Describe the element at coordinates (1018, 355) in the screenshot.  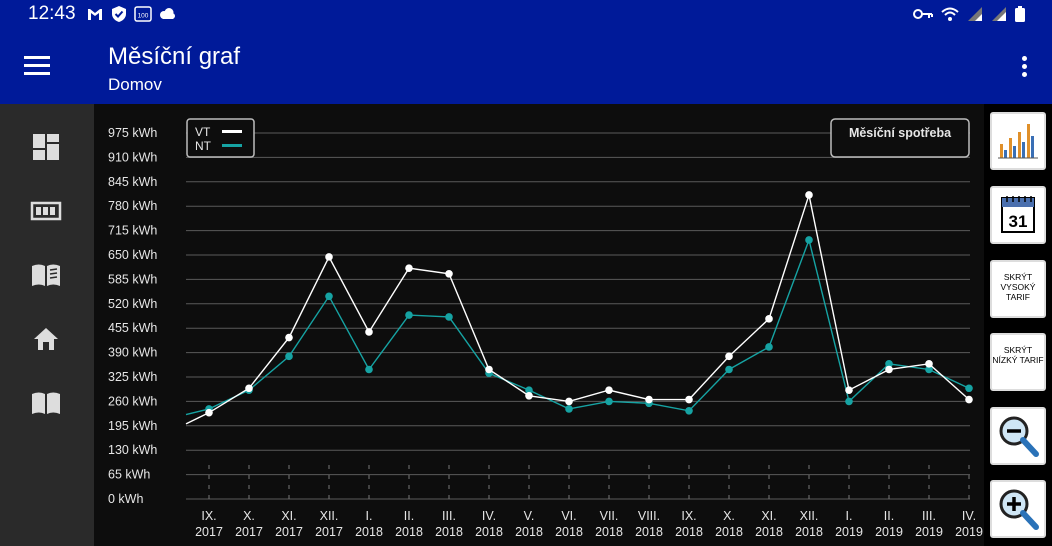
I see `hide-low-tariff-label: SKRÝT NÍZKÝ TARIF` at that location.